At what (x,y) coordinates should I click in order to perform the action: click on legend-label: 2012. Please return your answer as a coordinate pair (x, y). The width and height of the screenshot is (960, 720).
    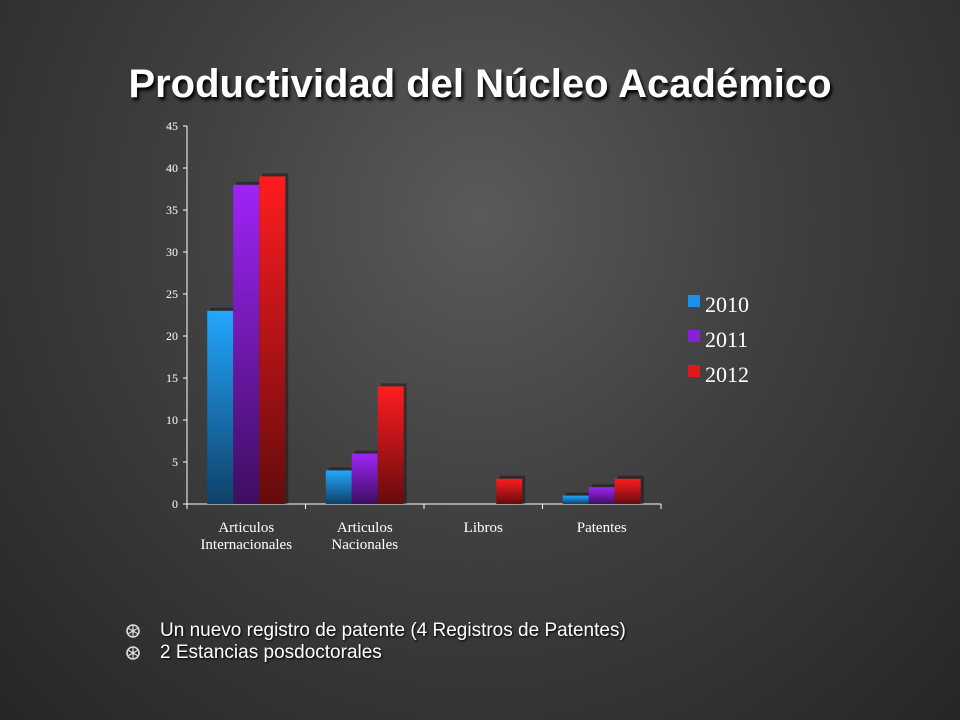
    Looking at the image, I should click on (727, 374).